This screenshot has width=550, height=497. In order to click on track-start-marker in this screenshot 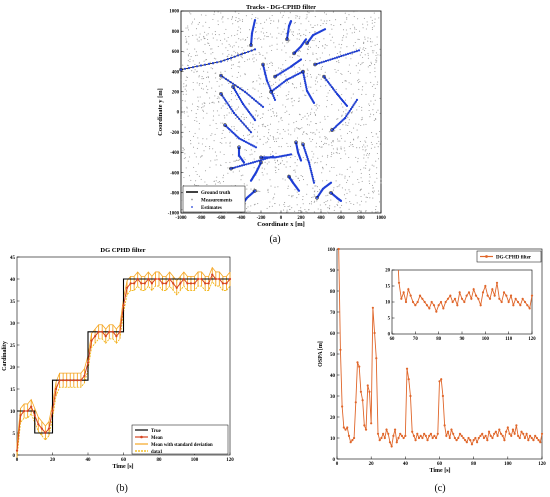, I will do `click(332, 130)`.